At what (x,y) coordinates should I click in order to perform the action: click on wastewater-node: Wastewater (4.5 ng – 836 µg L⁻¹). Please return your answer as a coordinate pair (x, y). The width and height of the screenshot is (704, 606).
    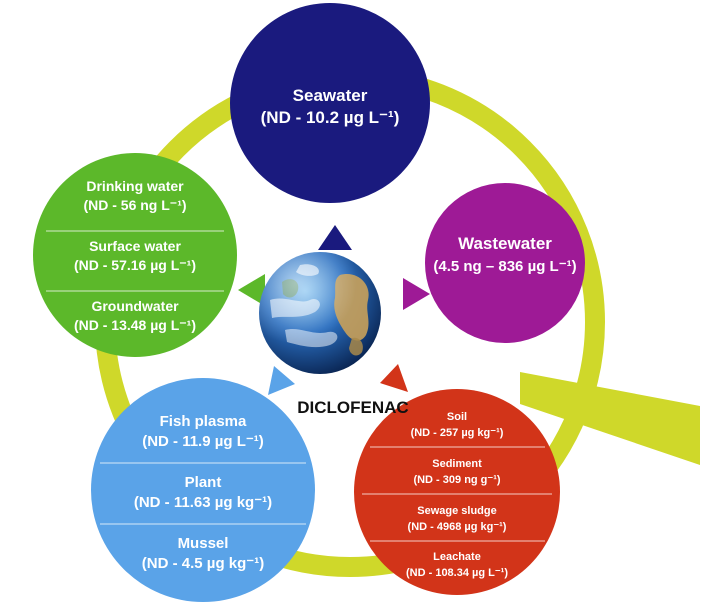
    Looking at the image, I should click on (505, 255).